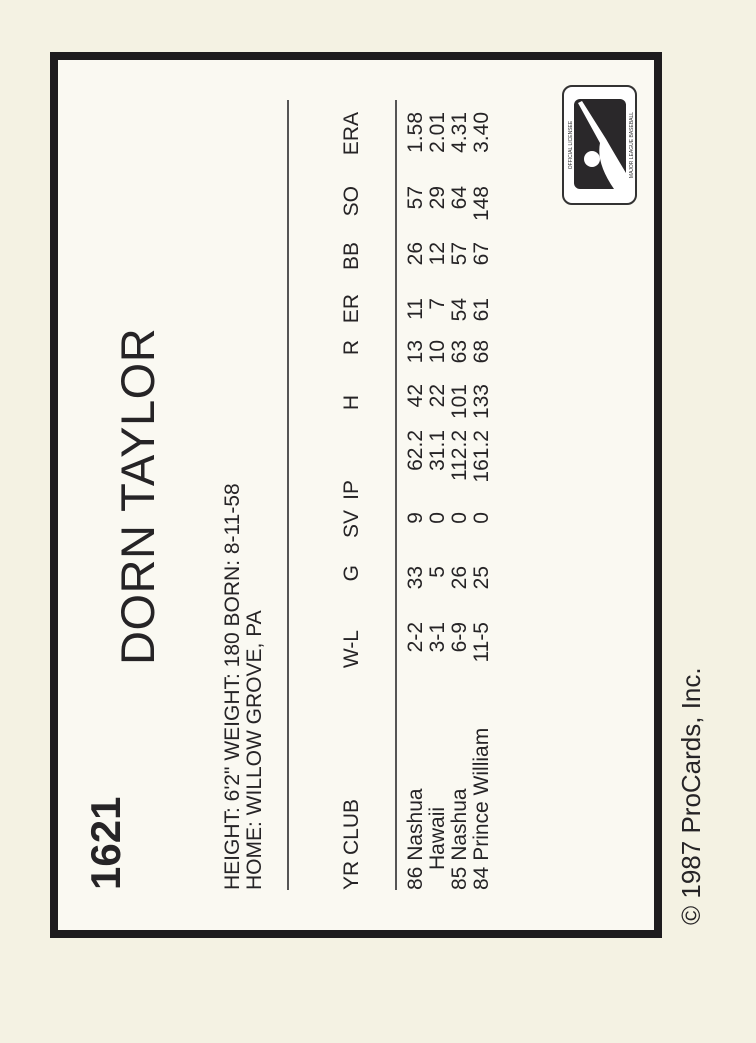 The image size is (756, 1043). I want to click on svg-text: OFFICIAL LICENSEE, so click(571, 144).